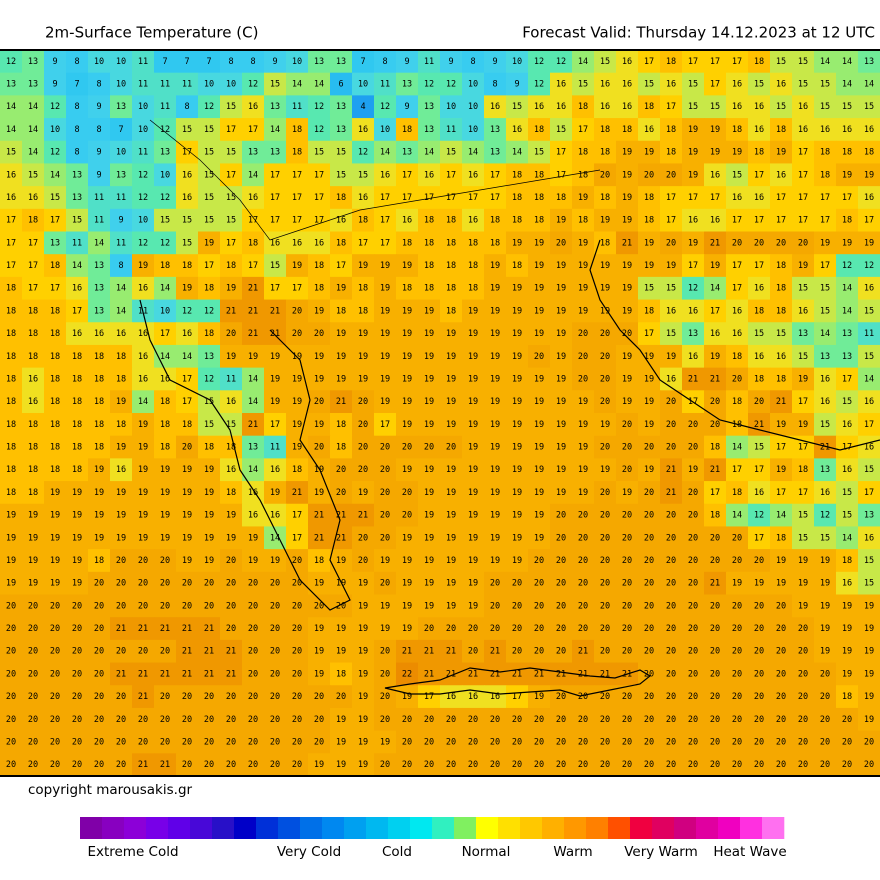 This screenshot has height=880, width=880. Describe the element at coordinates (494, 62) in the screenshot. I see `temperature-value: 9` at that location.